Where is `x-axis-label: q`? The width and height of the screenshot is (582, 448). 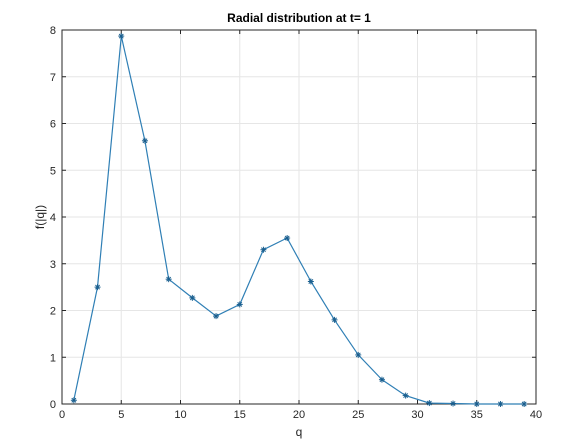
x-axis-label: q is located at coordinates (299, 432).